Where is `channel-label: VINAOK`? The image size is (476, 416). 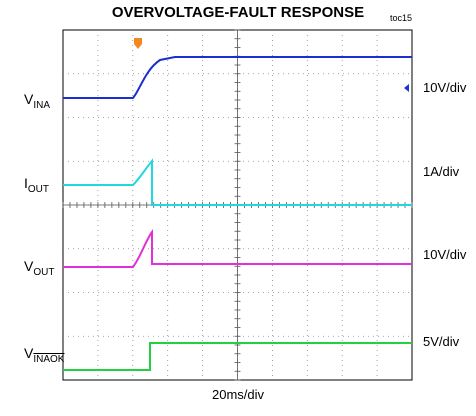 channel-label: VINAOK is located at coordinates (44, 355).